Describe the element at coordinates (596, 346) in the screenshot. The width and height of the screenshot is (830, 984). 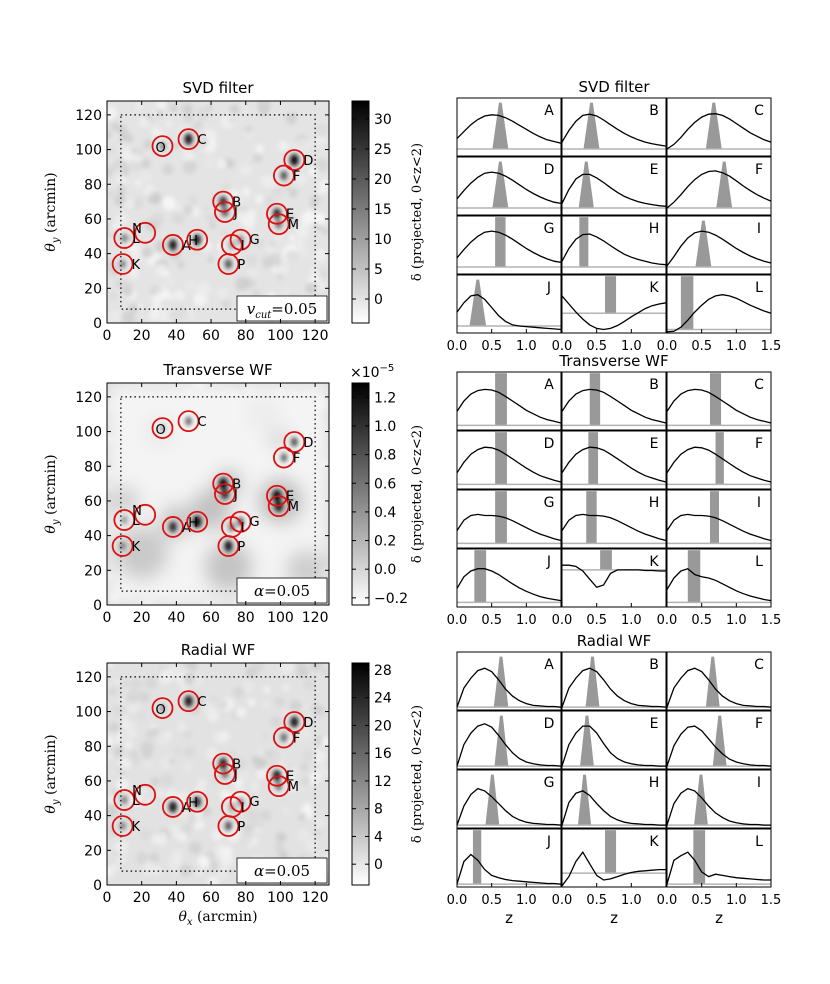
I see `z-tick-label: 0.5` at that location.